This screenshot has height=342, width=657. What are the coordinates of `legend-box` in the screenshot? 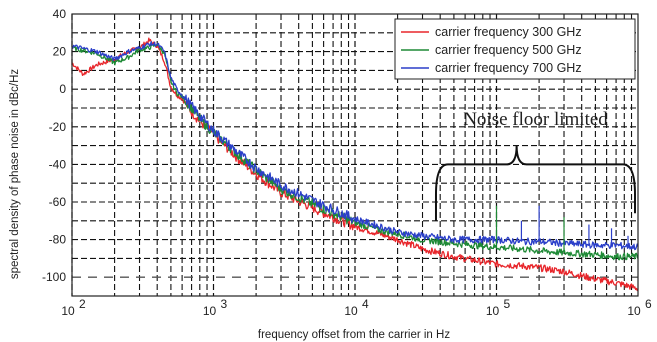 It's located at (515, 49).